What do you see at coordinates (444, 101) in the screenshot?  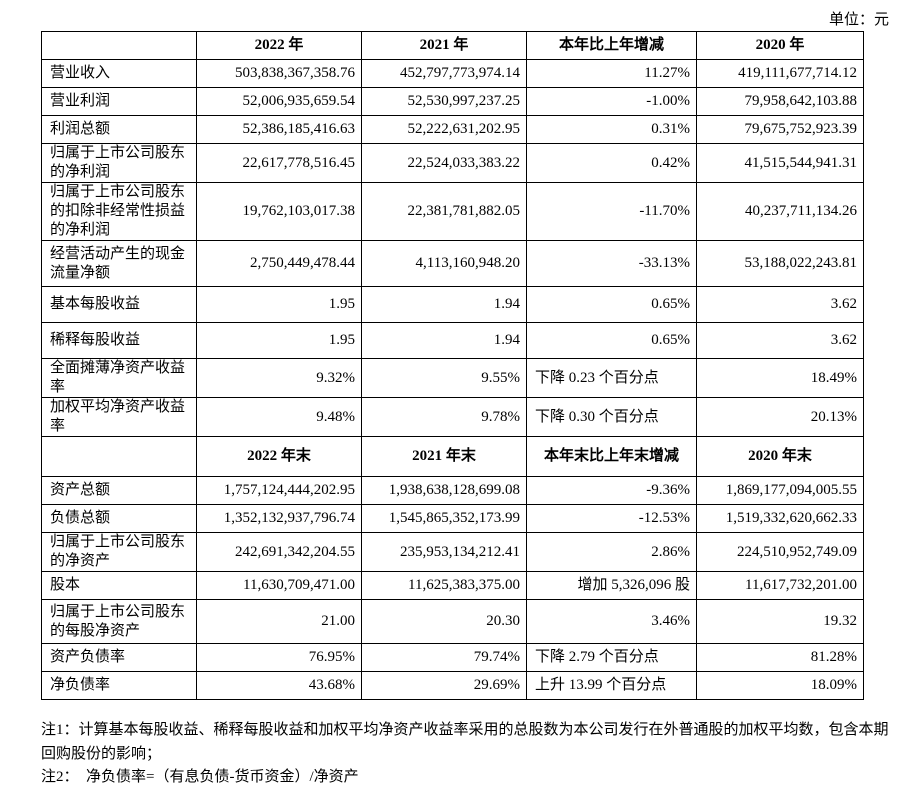 I see `cell-value: 52,530,997,237.25` at bounding box center [444, 101].